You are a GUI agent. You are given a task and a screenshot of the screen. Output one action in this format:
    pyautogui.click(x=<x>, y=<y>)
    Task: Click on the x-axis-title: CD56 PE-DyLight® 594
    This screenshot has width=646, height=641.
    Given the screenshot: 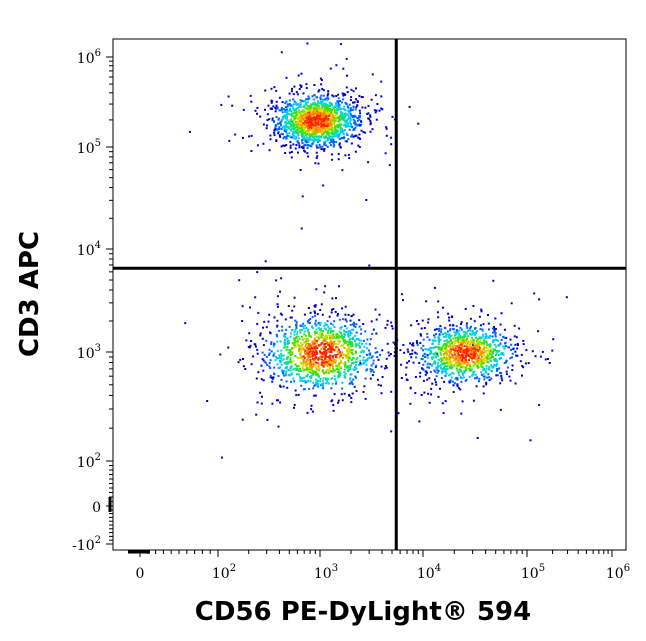 What is the action you would take?
    pyautogui.click(x=363, y=612)
    